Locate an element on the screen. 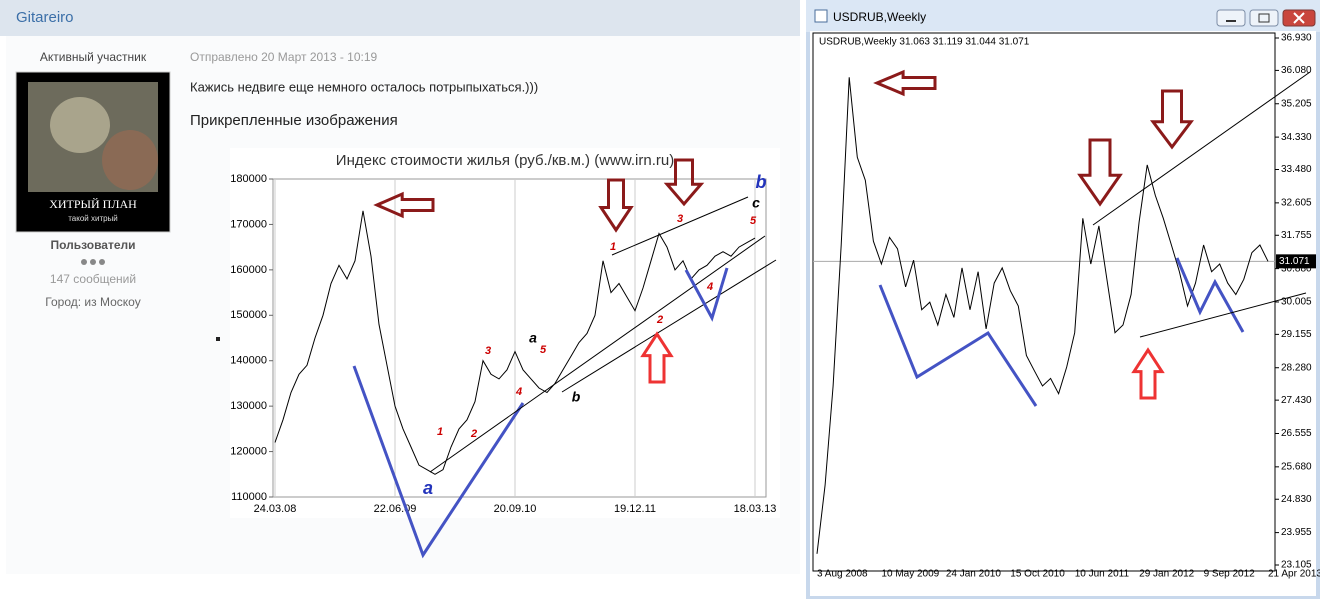 Image resolution: width=1320 pixels, height=604 pixels. bullet is located at coordinates (218, 339).